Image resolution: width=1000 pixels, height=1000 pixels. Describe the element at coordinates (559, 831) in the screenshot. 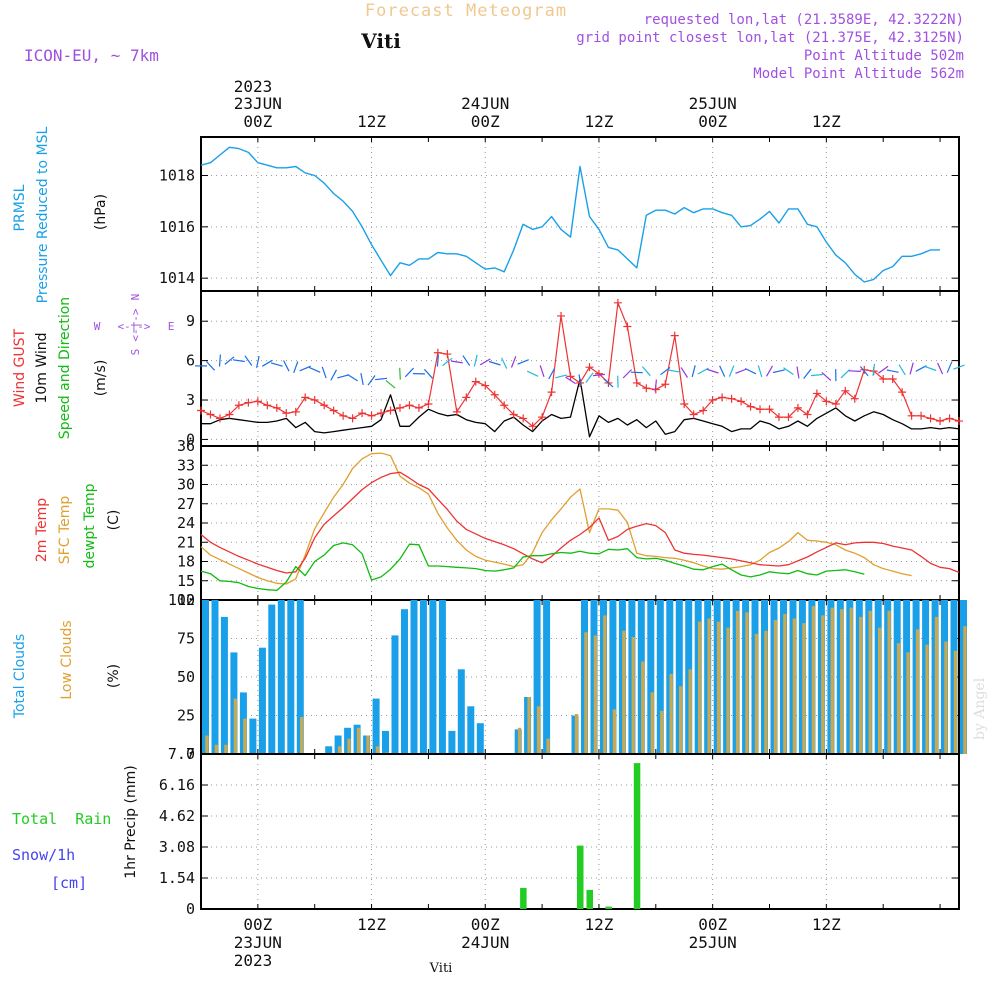

I see `precip-panel: 0 1.54 3.08 4.62 6.16 7.7` at that location.